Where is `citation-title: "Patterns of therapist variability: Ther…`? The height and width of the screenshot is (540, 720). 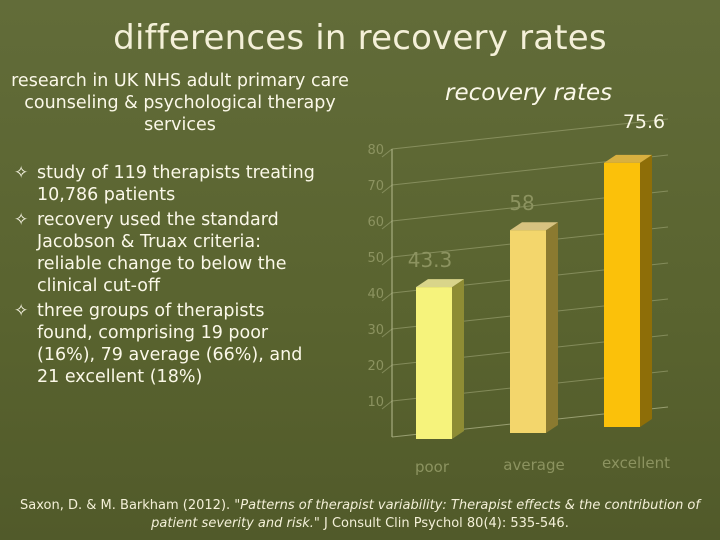
citation-title: "Patterns of therapist variability: Ther… is located at coordinates (425, 514).